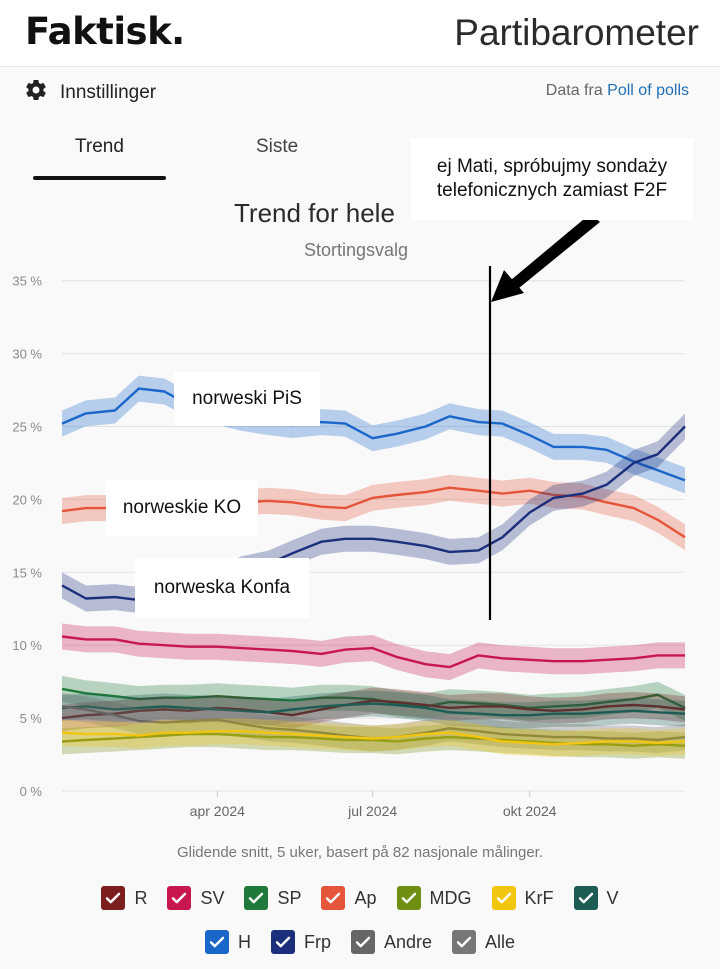 The height and width of the screenshot is (969, 720). I want to click on y-tick-label: 10 %, so click(27, 645).